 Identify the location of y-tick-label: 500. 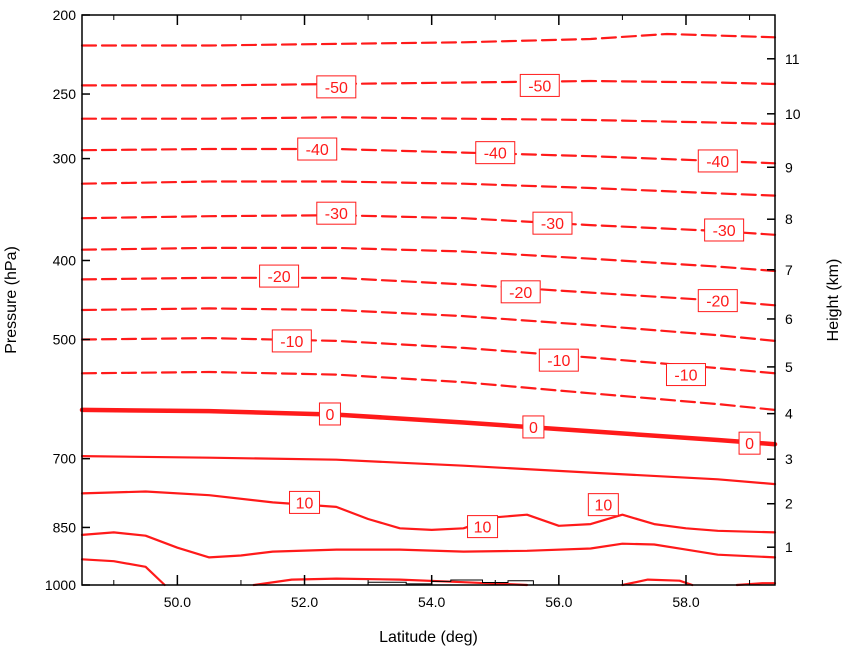
(65, 340).